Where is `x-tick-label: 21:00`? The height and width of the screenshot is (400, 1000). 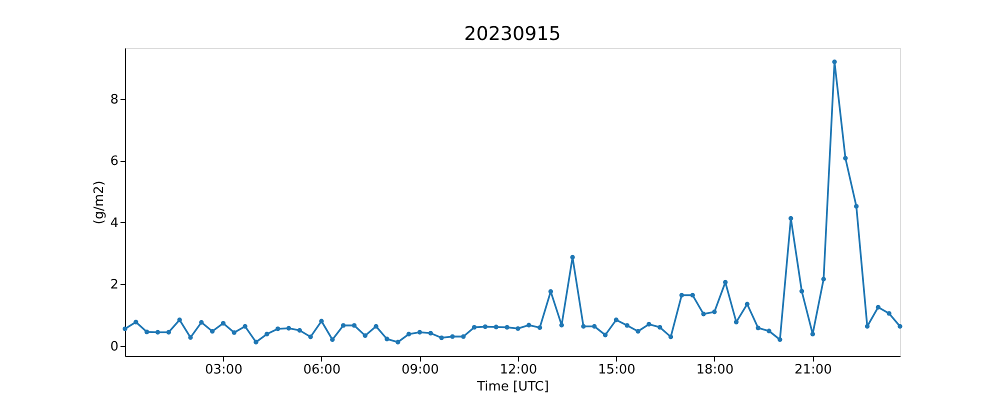
x-tick-label: 21:00 is located at coordinates (813, 370).